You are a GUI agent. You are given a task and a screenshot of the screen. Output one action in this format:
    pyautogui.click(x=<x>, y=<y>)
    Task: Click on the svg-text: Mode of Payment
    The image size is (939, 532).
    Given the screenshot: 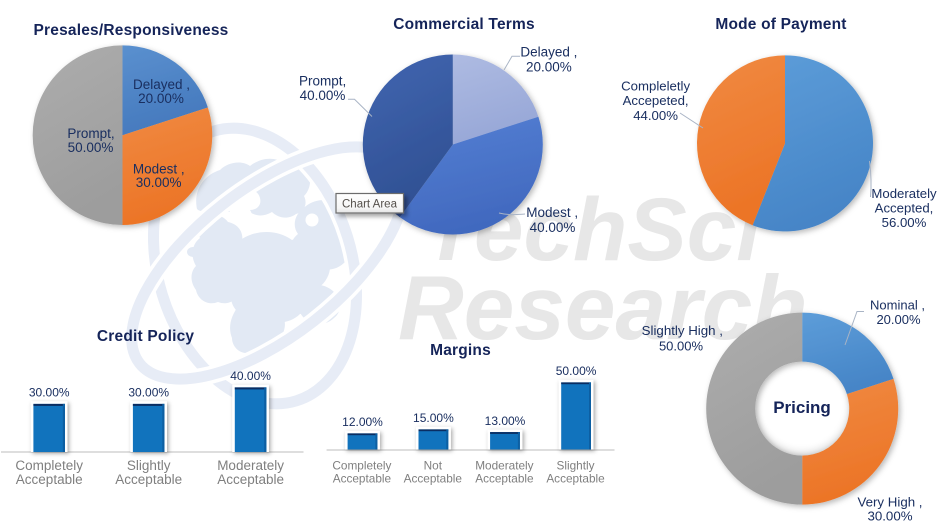 What is the action you would take?
    pyautogui.click(x=780, y=24)
    